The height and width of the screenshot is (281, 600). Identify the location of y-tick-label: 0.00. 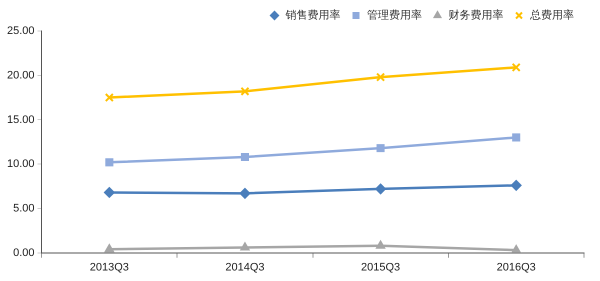
(24, 252).